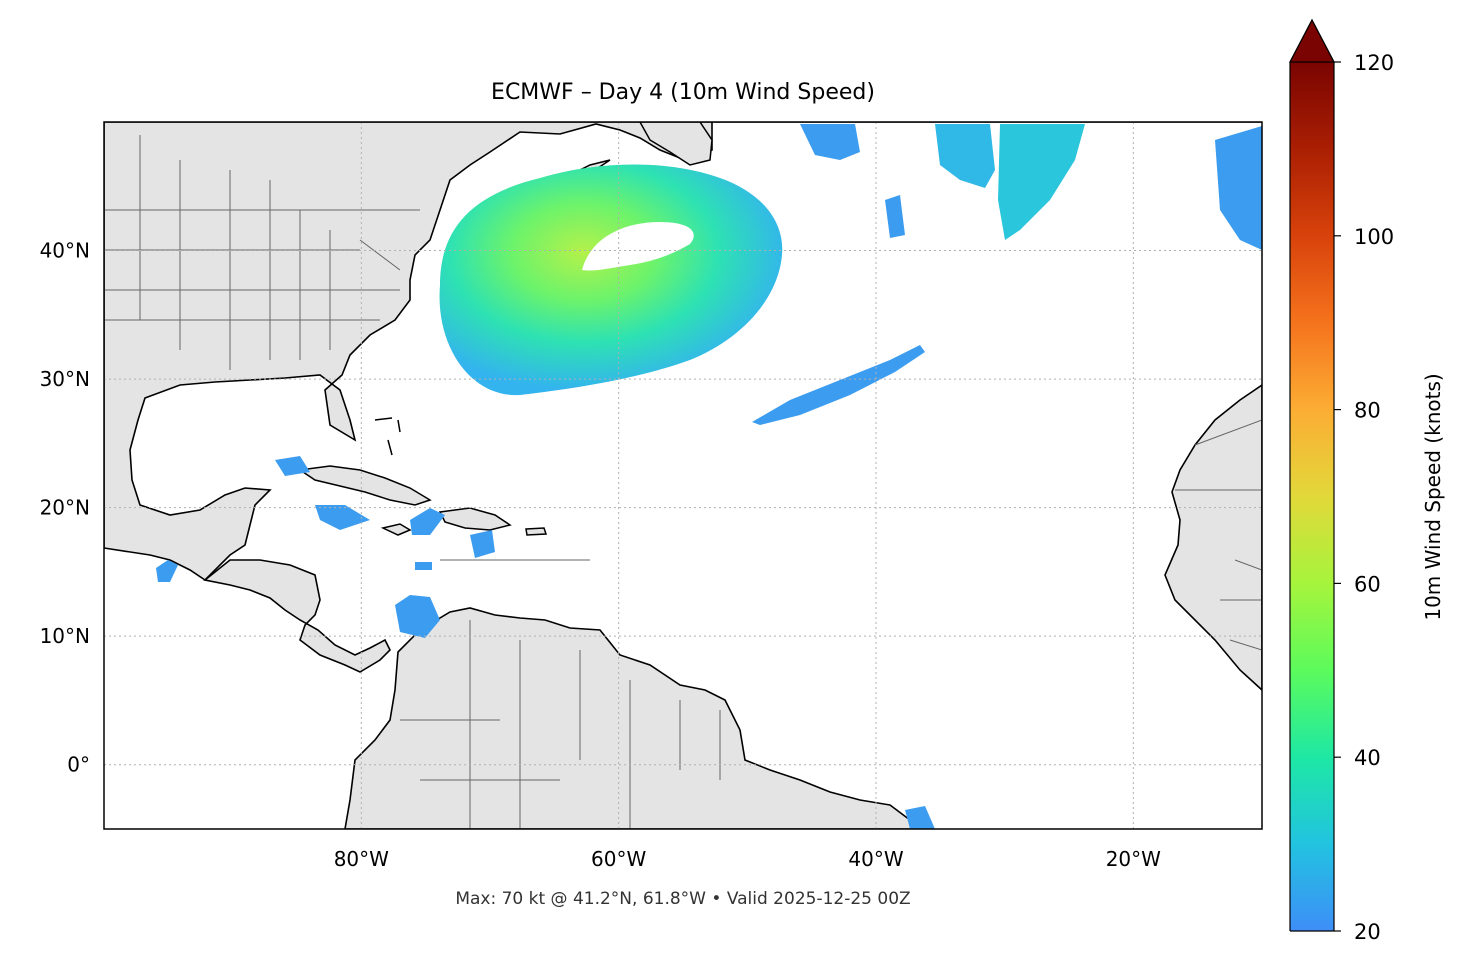 This screenshot has width=1466, height=969. I want to click on colorbar-tick-label: 60, so click(1367, 584).